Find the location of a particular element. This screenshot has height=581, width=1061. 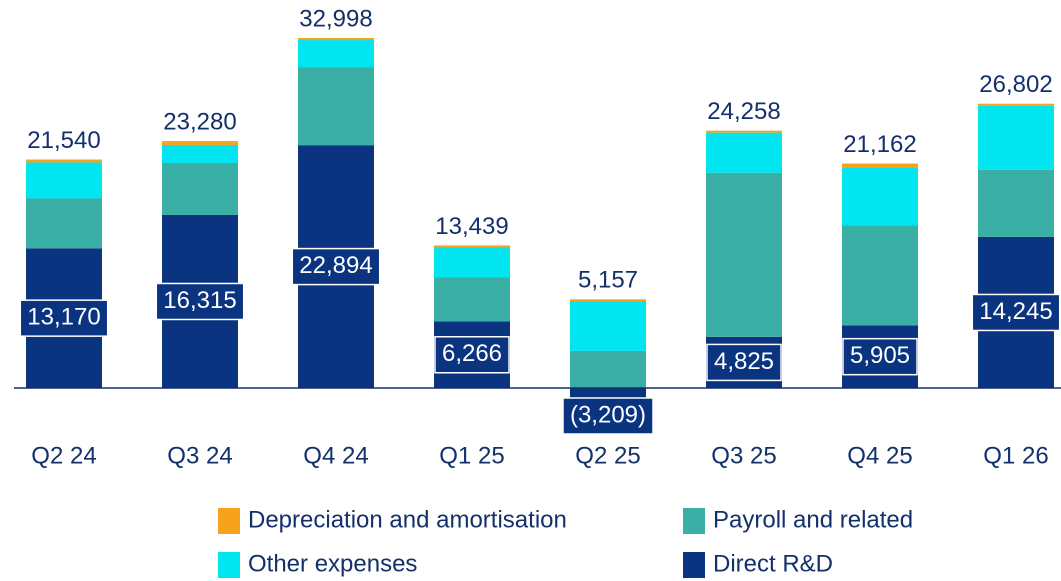

total-label: 13,439 is located at coordinates (471, 226).